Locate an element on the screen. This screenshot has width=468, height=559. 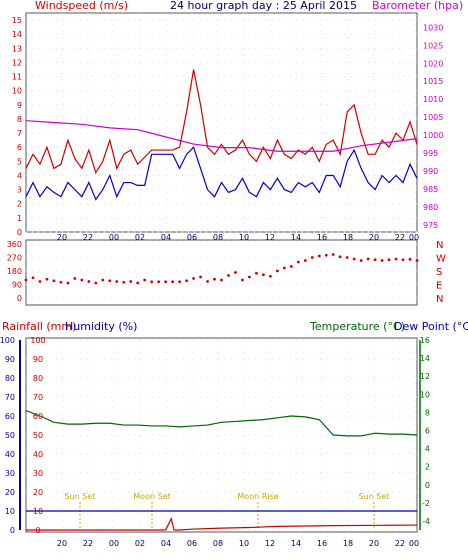
x-tick-label-bottom: 22 is located at coordinates (88, 543).